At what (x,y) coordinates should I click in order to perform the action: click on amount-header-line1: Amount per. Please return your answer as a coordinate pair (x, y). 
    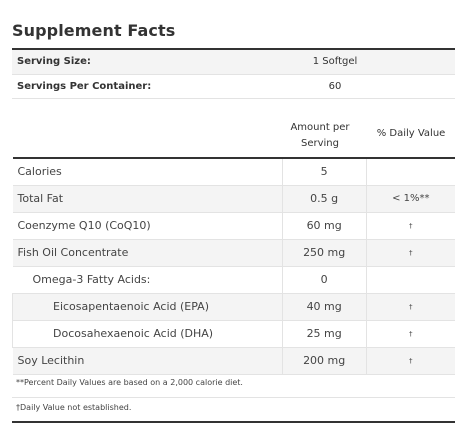
    Looking at the image, I should click on (320, 127).